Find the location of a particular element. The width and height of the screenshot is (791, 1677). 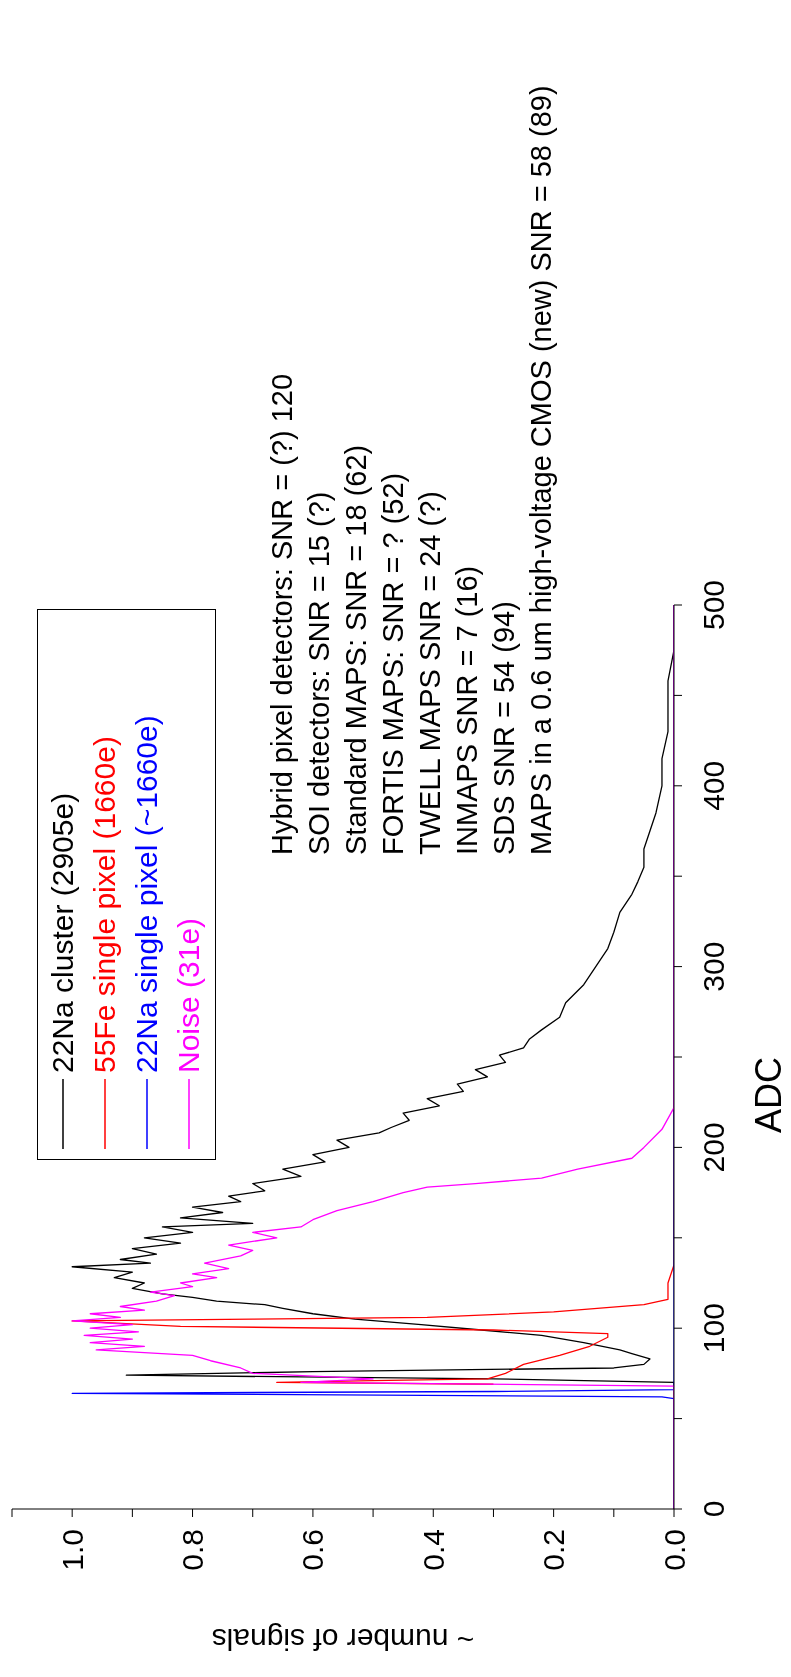

annotation: SOI detectors: SNR = 15 (?) is located at coordinates (319, 672).